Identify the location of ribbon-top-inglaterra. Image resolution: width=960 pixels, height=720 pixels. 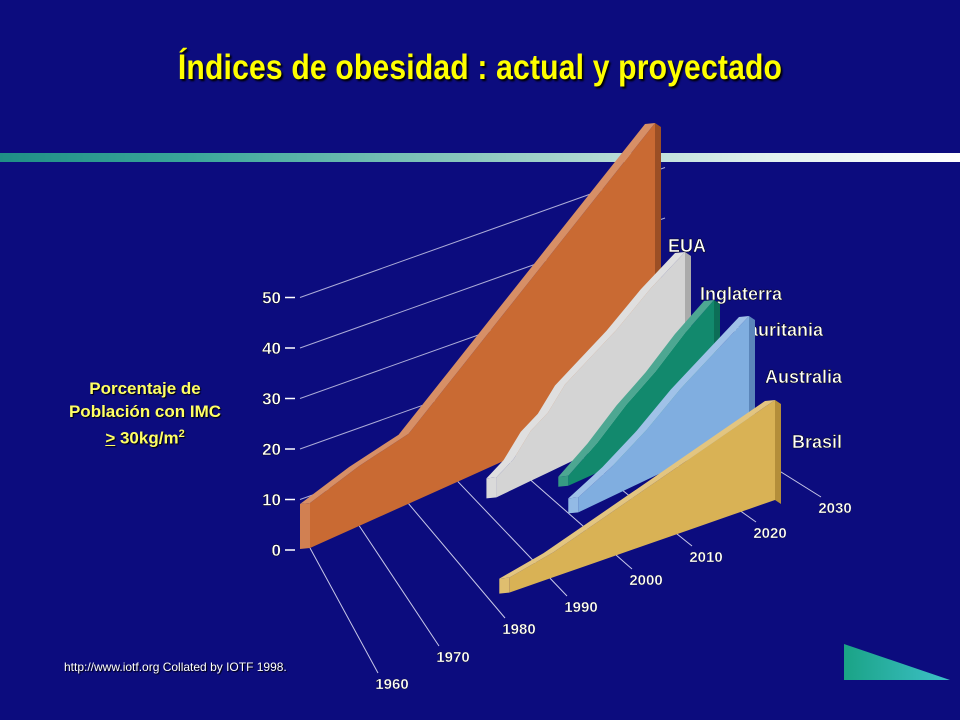
(585, 365).